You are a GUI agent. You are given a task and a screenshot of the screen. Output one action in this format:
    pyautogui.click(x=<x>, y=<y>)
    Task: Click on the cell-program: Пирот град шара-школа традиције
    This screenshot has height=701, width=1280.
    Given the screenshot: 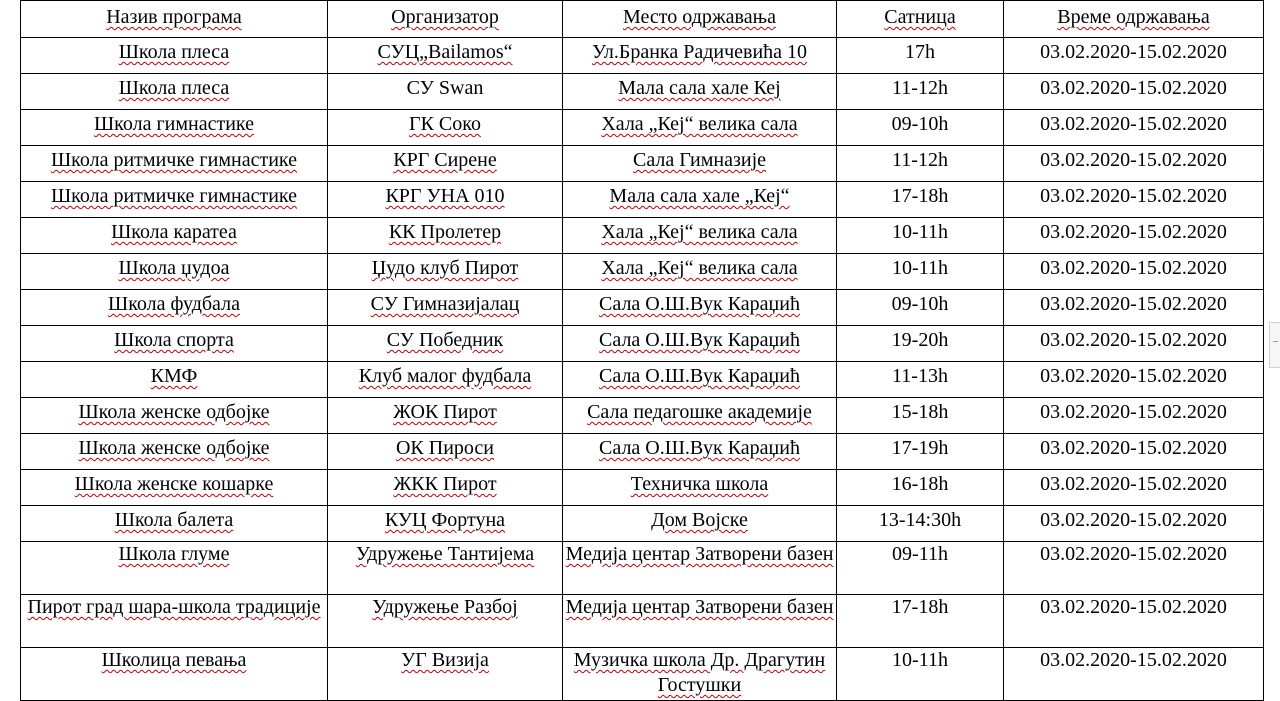 What is the action you would take?
    pyautogui.click(x=174, y=621)
    